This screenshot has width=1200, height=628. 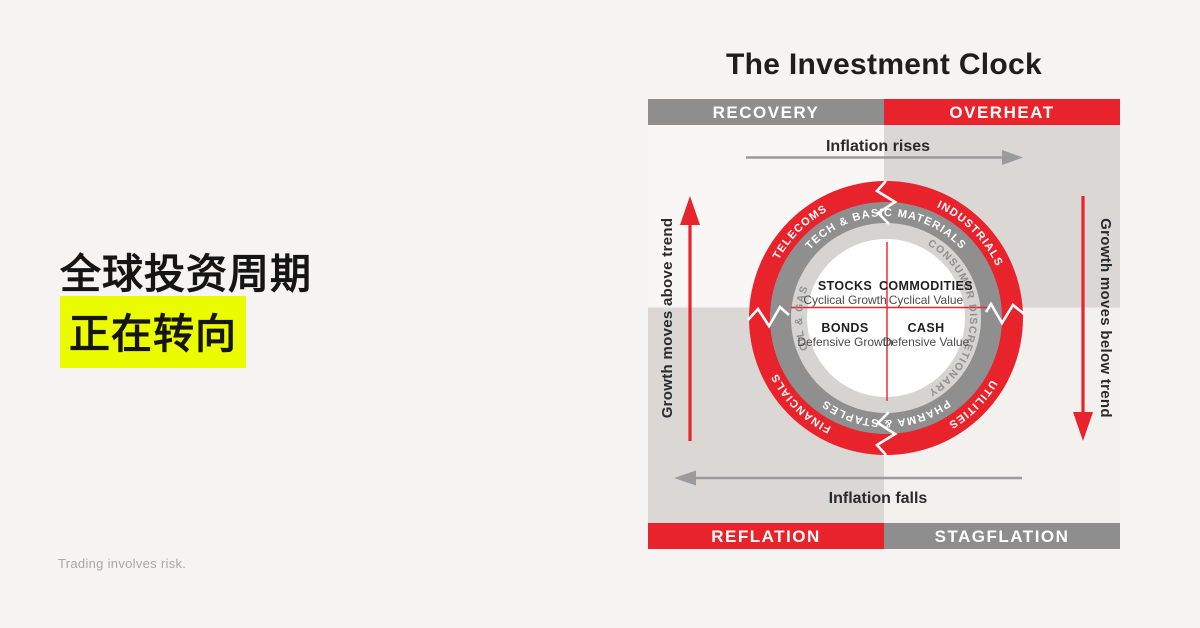 I want to click on zigzag-east-icon, so click(x=1004, y=313).